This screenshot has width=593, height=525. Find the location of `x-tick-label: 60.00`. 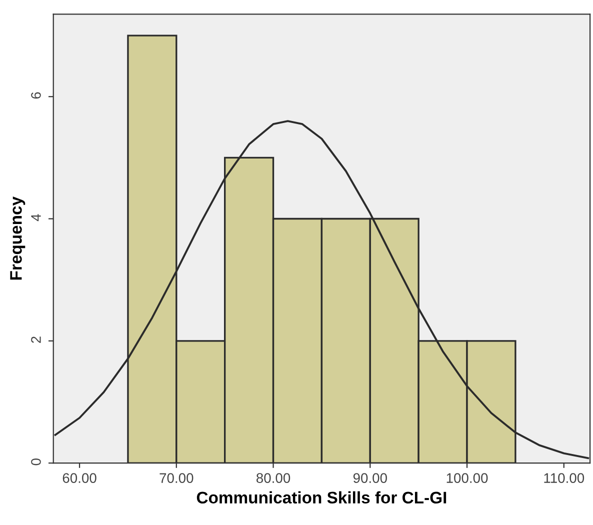

x-tick-label: 60.00 is located at coordinates (79, 478).